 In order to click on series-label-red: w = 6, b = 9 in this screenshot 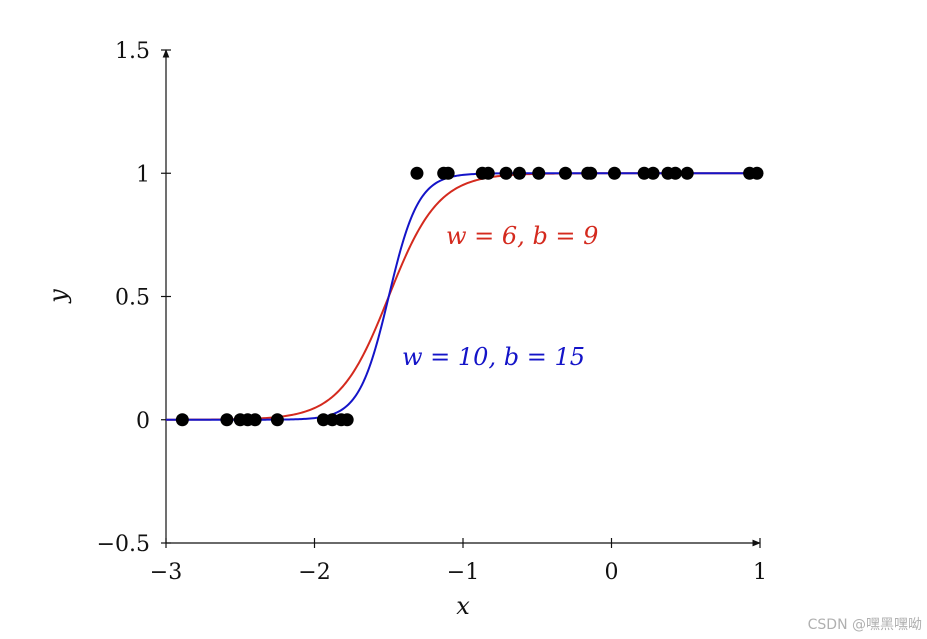, I will do `click(522, 236)`.